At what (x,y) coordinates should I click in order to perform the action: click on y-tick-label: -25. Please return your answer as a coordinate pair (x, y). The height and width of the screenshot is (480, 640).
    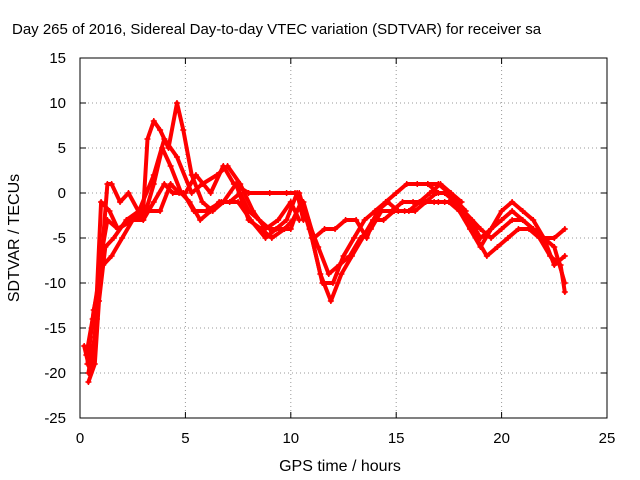
    Looking at the image, I should click on (55, 418).